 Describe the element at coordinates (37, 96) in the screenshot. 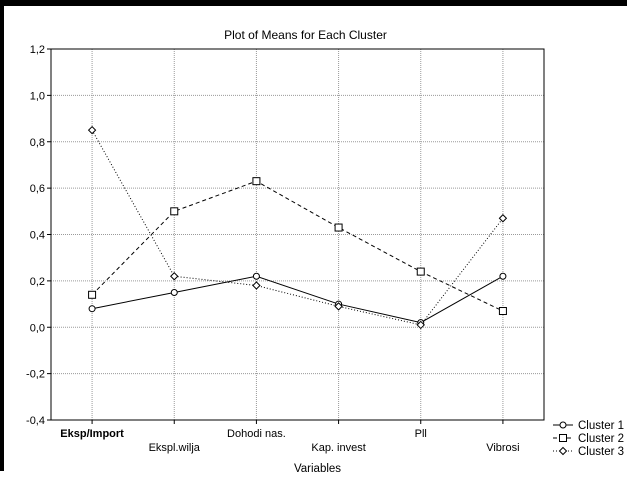

I see `y-tick-label: 1,0` at that location.